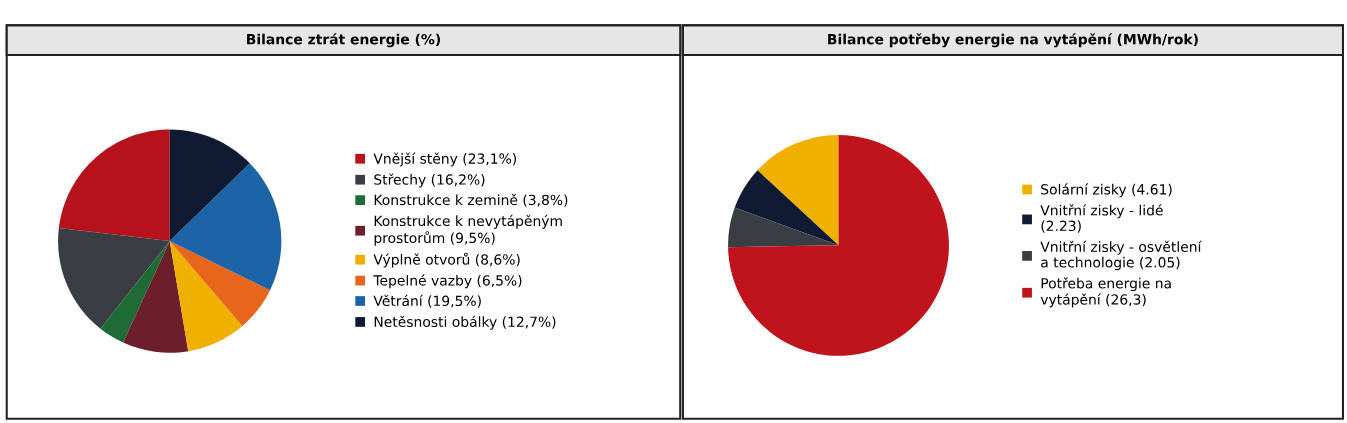  Describe the element at coordinates (446, 260) in the screenshot. I see `legend-label: Výplně otvorů (8,6%)` at that location.